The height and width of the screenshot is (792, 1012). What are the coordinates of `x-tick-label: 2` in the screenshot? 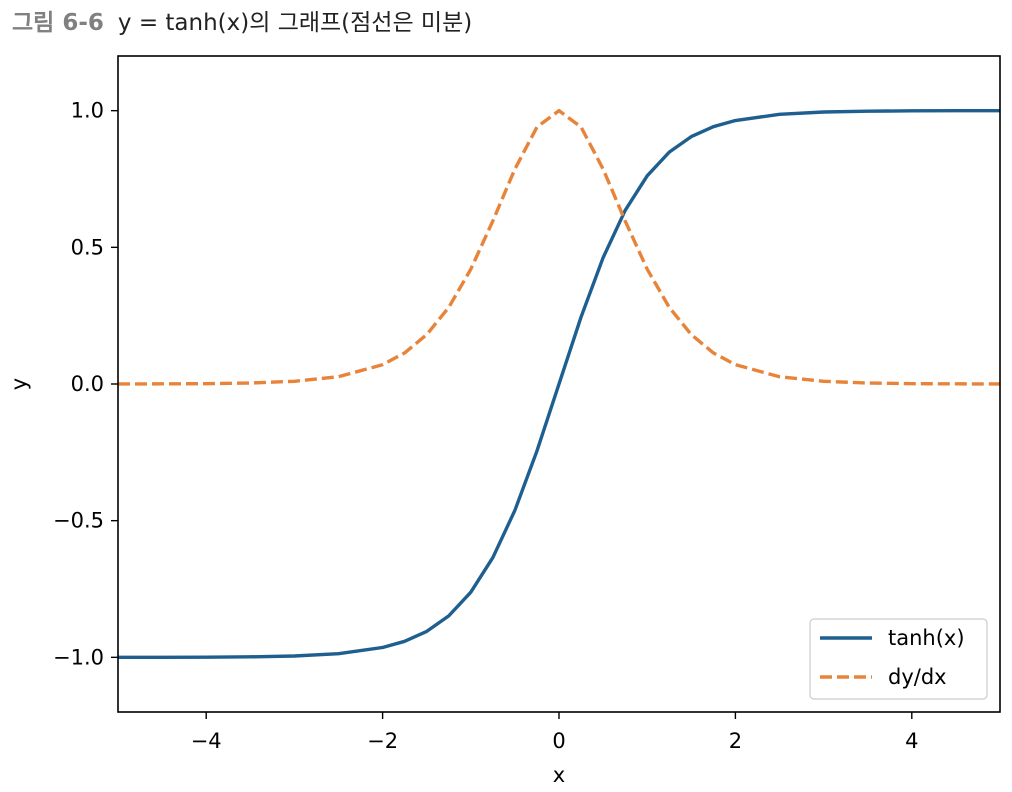 It's located at (735, 741).